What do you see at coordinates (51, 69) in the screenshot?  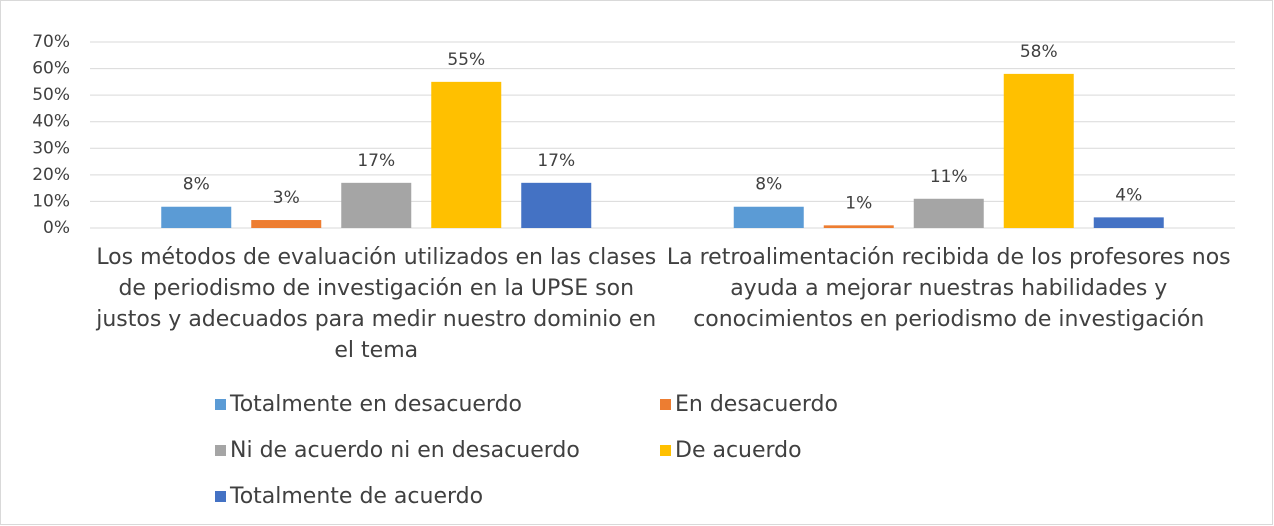 I see `y-tick-label: 60%` at bounding box center [51, 69].